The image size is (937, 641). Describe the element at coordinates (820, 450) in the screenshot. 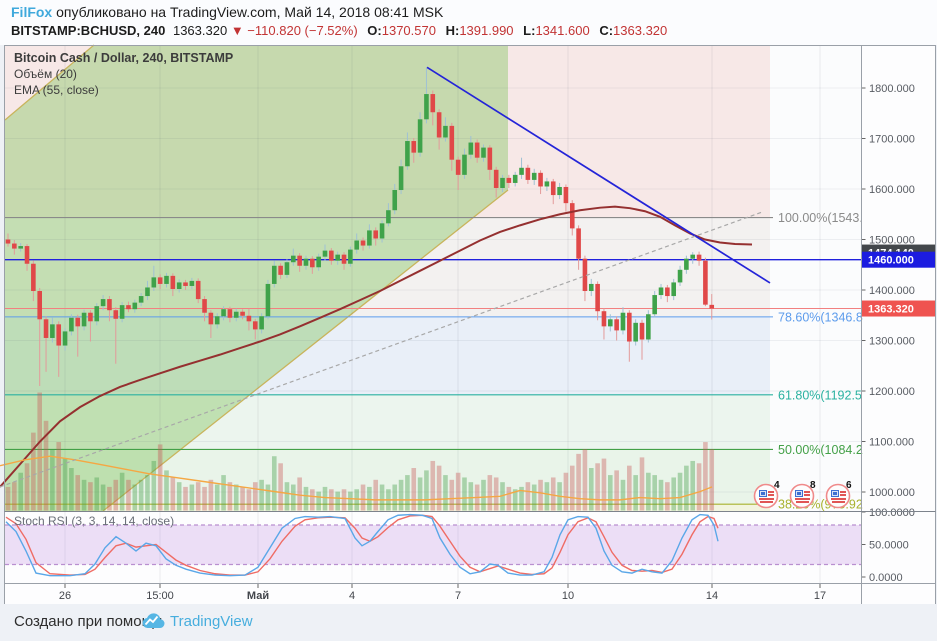

I see `fib-label: 50.00%(1084.2` at that location.